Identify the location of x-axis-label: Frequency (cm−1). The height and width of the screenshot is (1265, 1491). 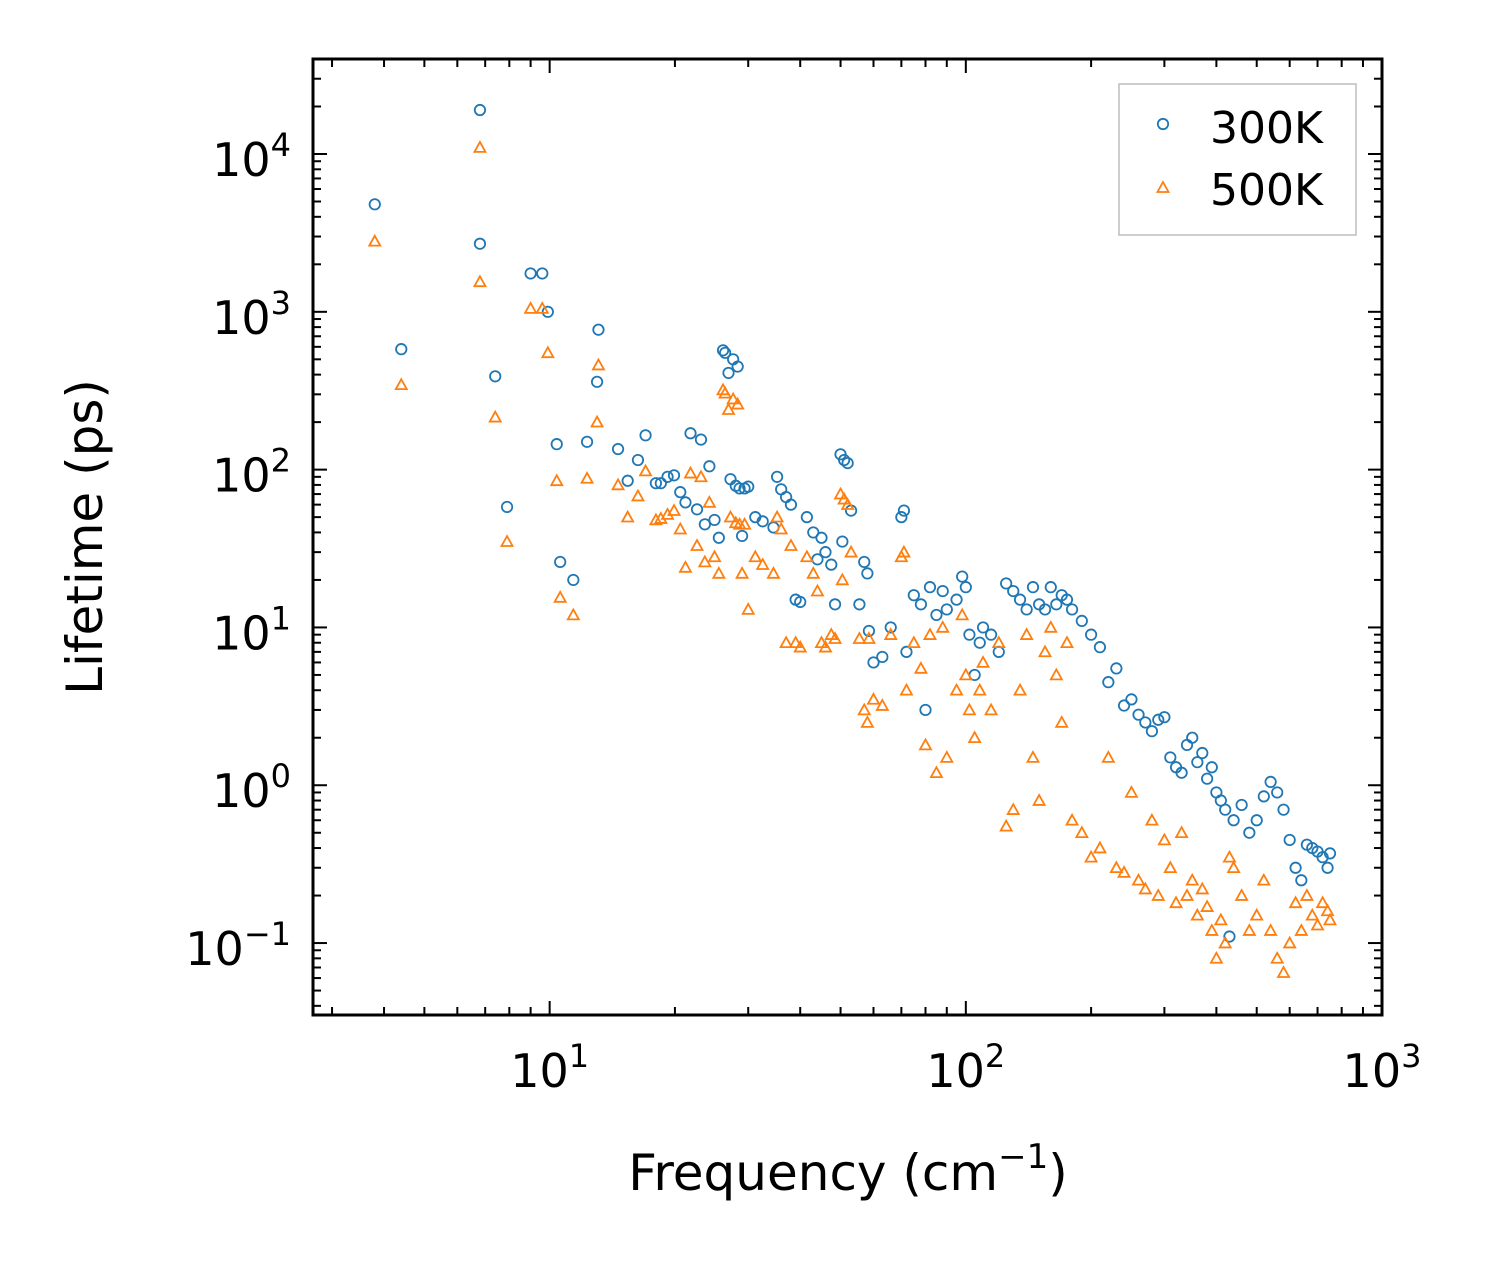
(848, 1169).